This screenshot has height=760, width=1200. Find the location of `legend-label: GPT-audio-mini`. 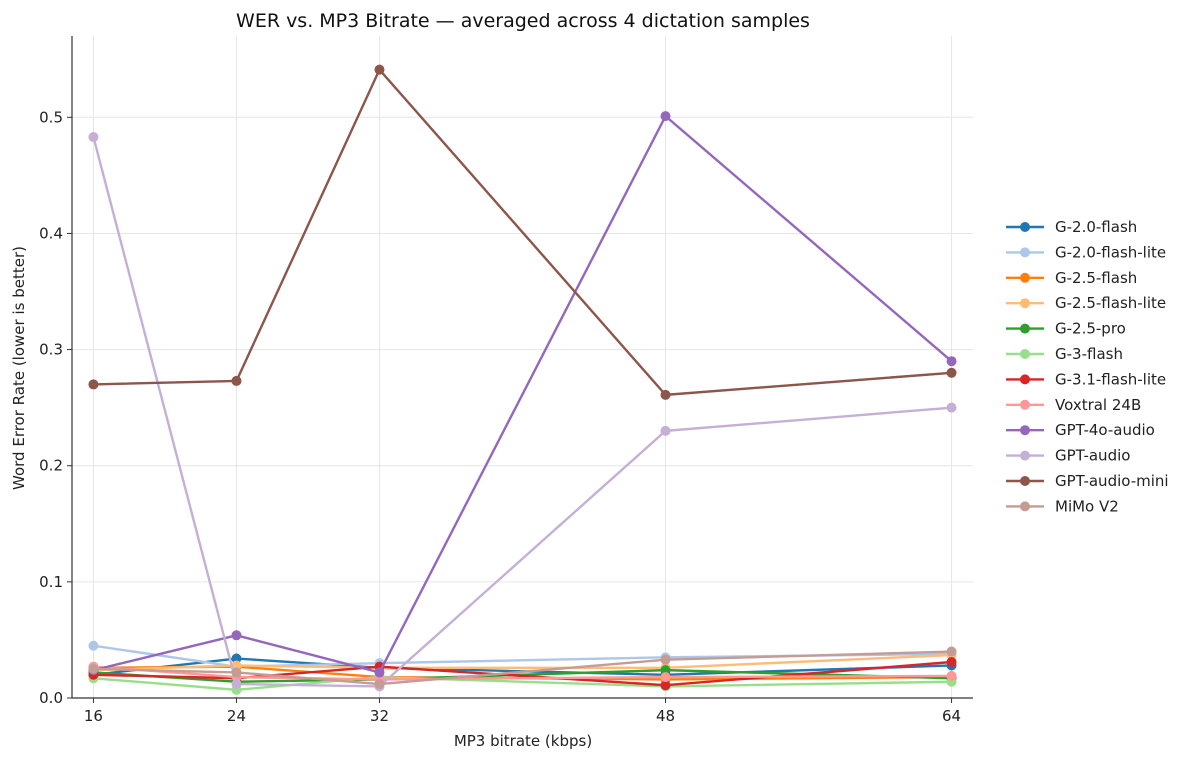

legend-label: GPT-audio-mini is located at coordinates (1112, 481).